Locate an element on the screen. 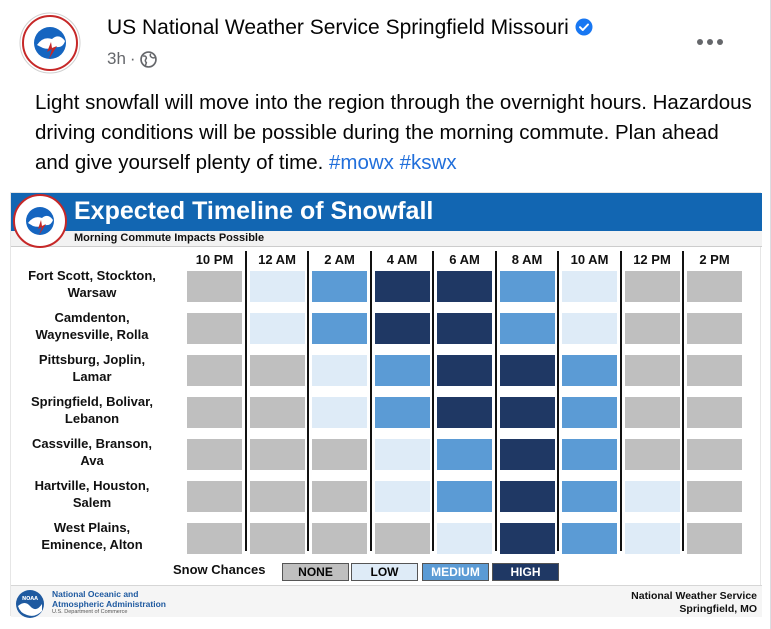 This screenshot has width=771, height=629. location-line: Warsaw is located at coordinates (92, 292).